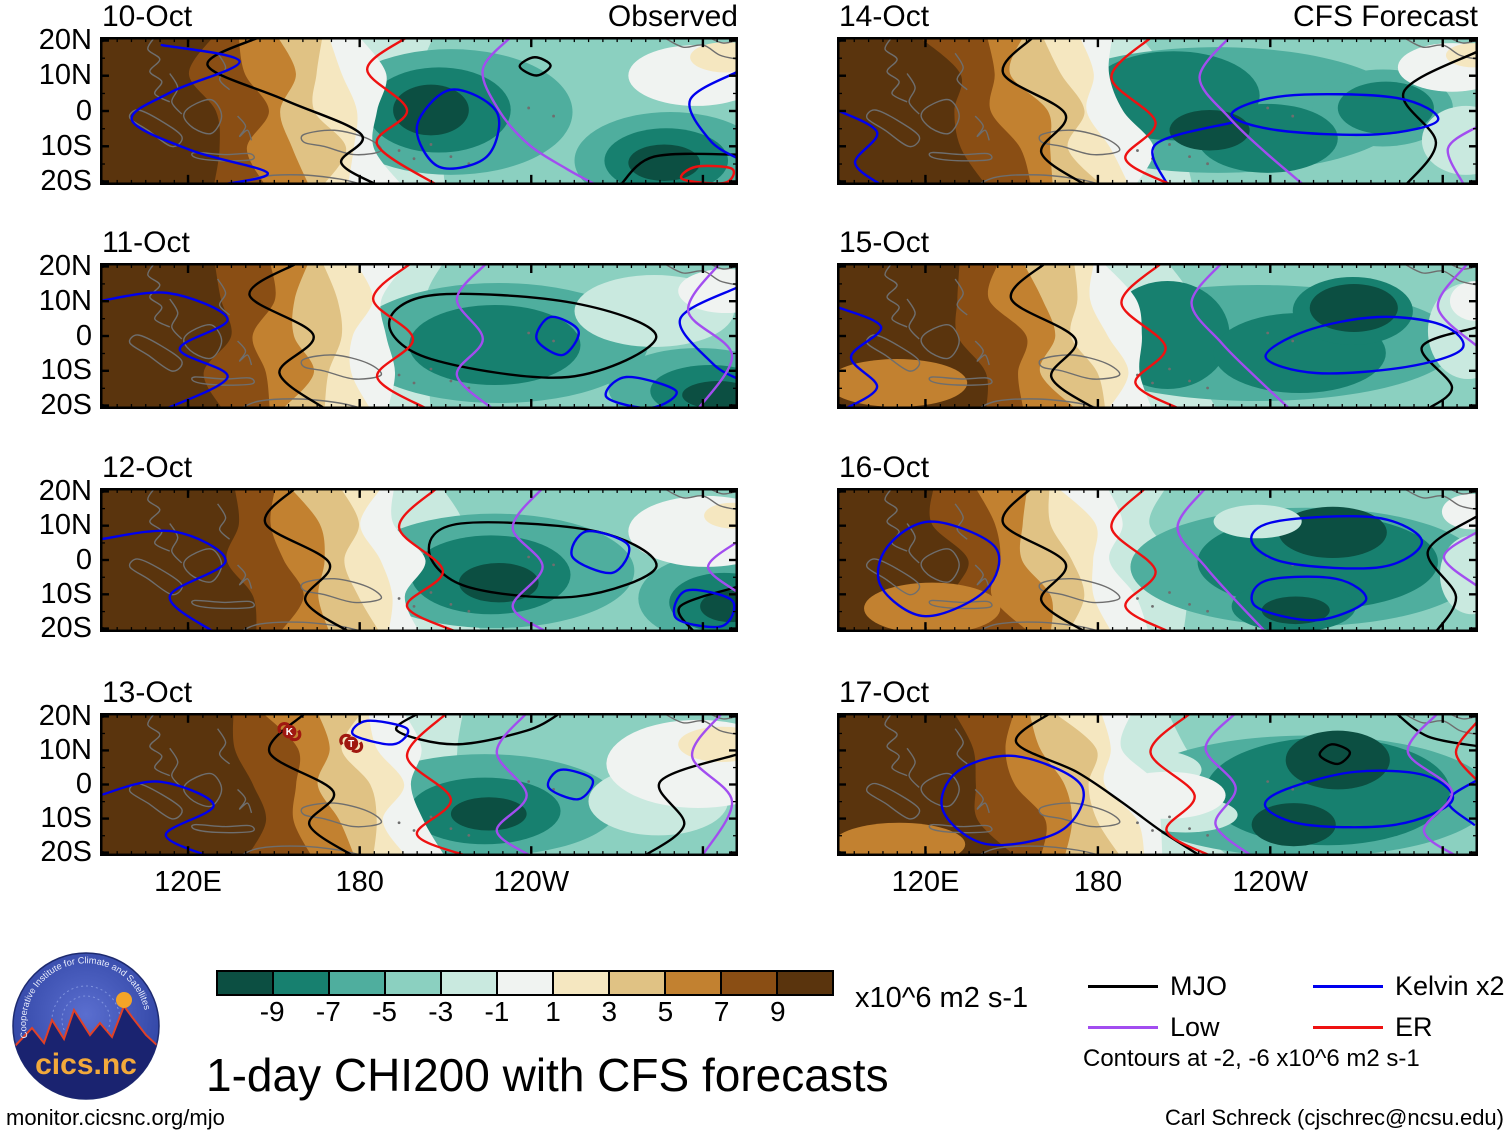 The height and width of the screenshot is (1142, 1510). I want to click on colorbar-tick-label: -3, so click(441, 1011).